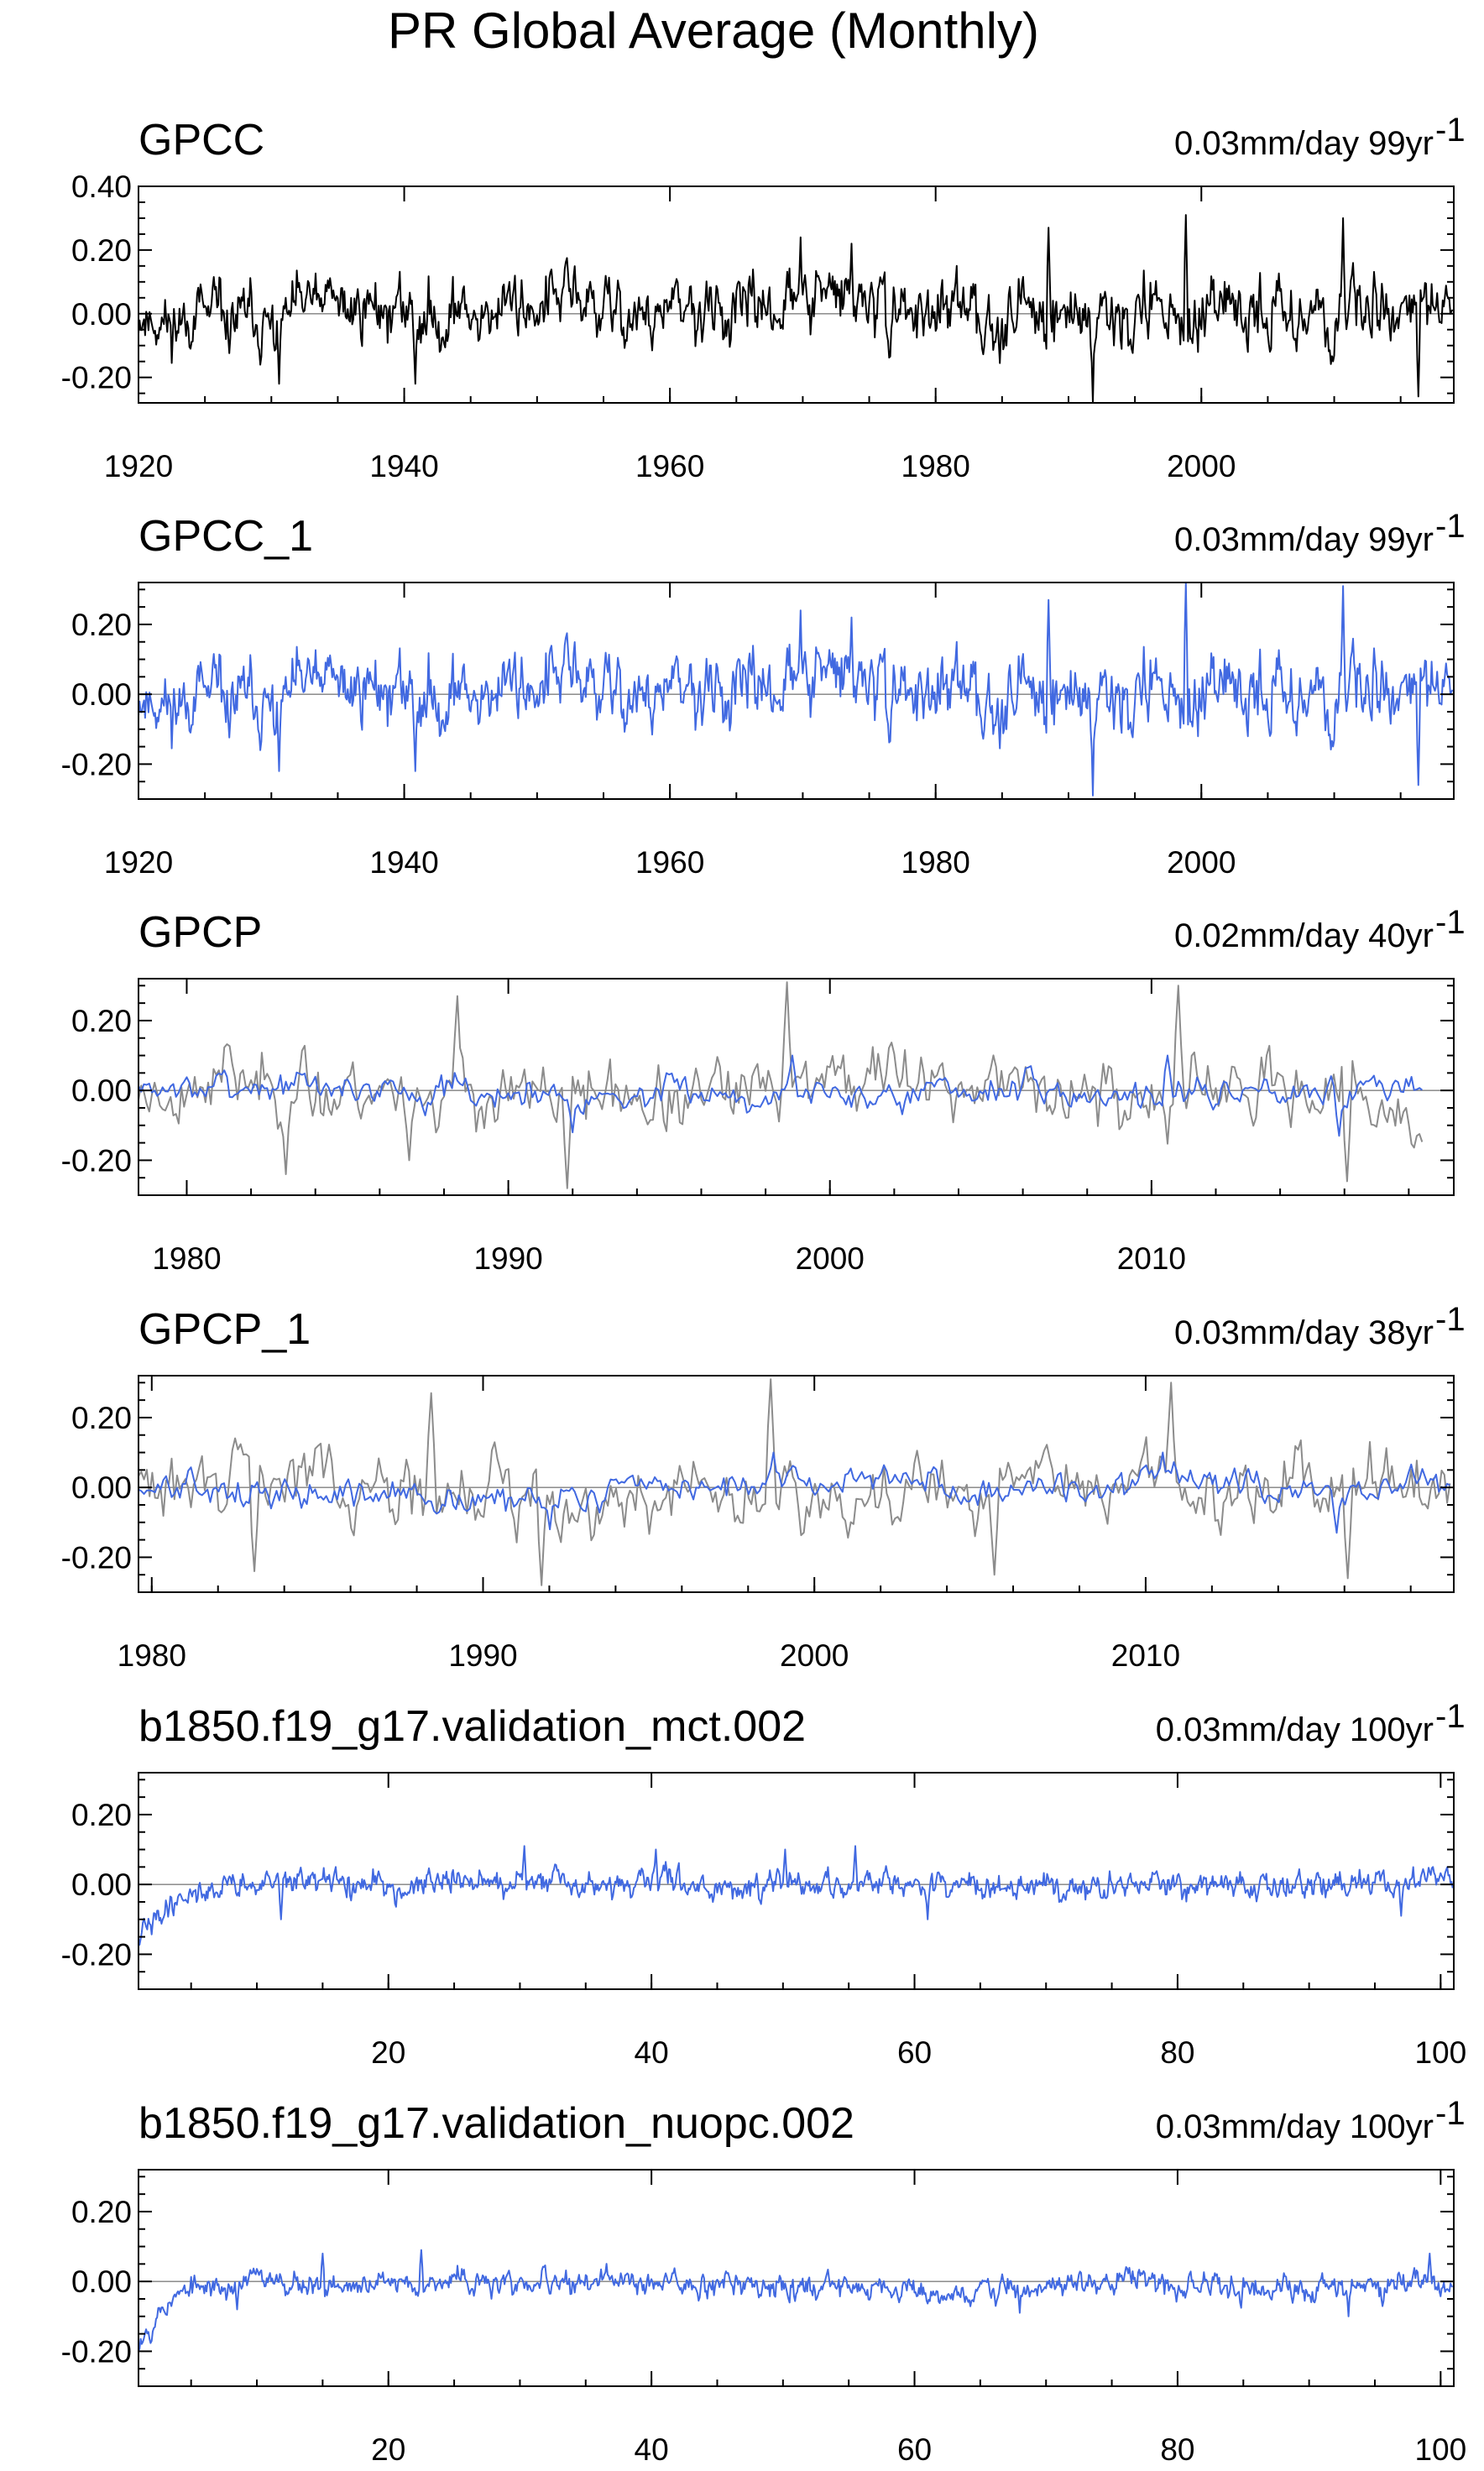 The image size is (1484, 2471). What do you see at coordinates (472, 1726) in the screenshot?
I see `panel-title: b1850.f19_g17.validation_mct.002` at bounding box center [472, 1726].